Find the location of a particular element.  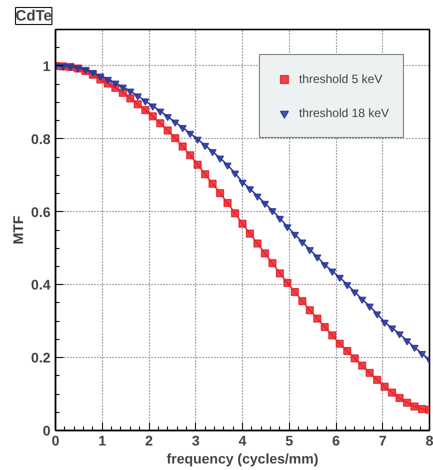

y-tick-label: 0.8 is located at coordinates (41, 138).